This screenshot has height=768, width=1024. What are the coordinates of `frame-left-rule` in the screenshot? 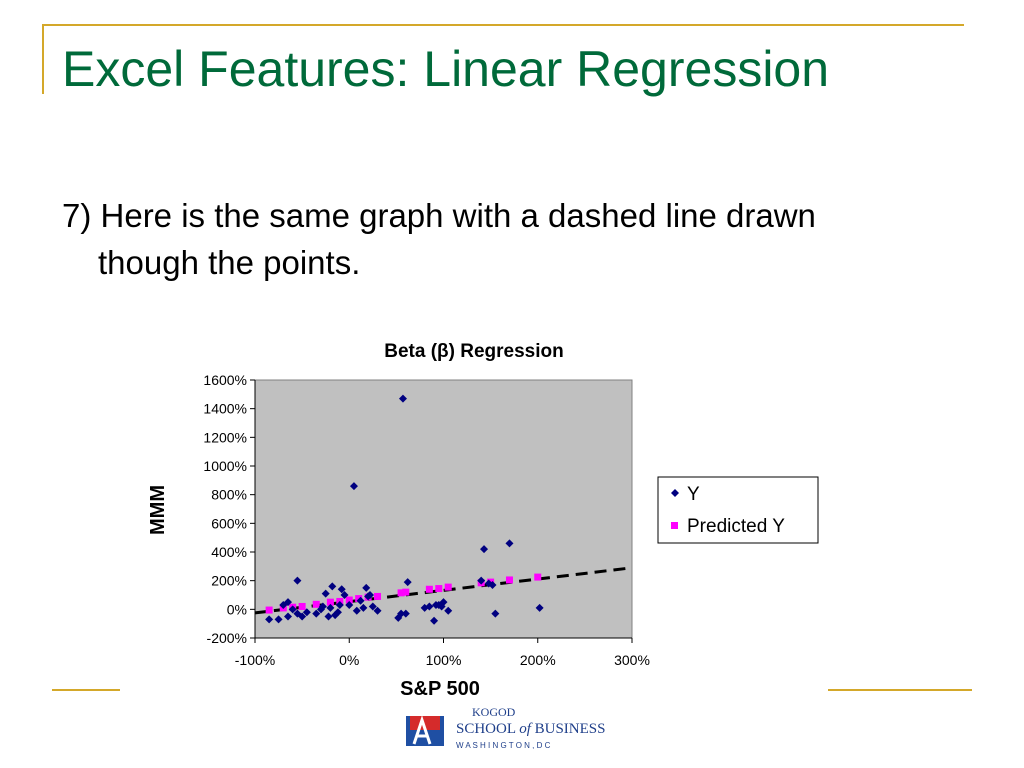 It's located at (43, 59).